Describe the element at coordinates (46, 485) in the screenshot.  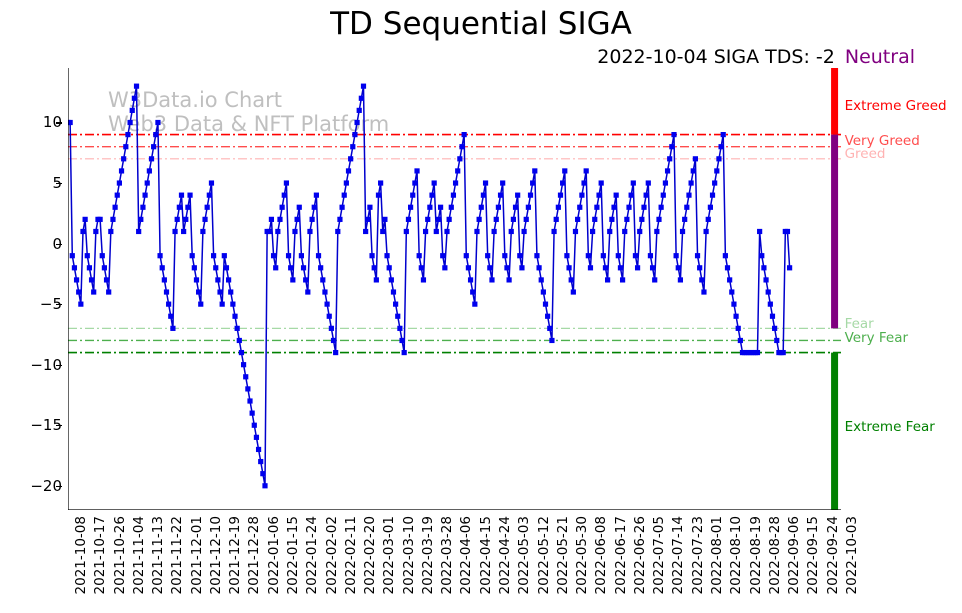
I see `y-tick-label: −20` at that location.